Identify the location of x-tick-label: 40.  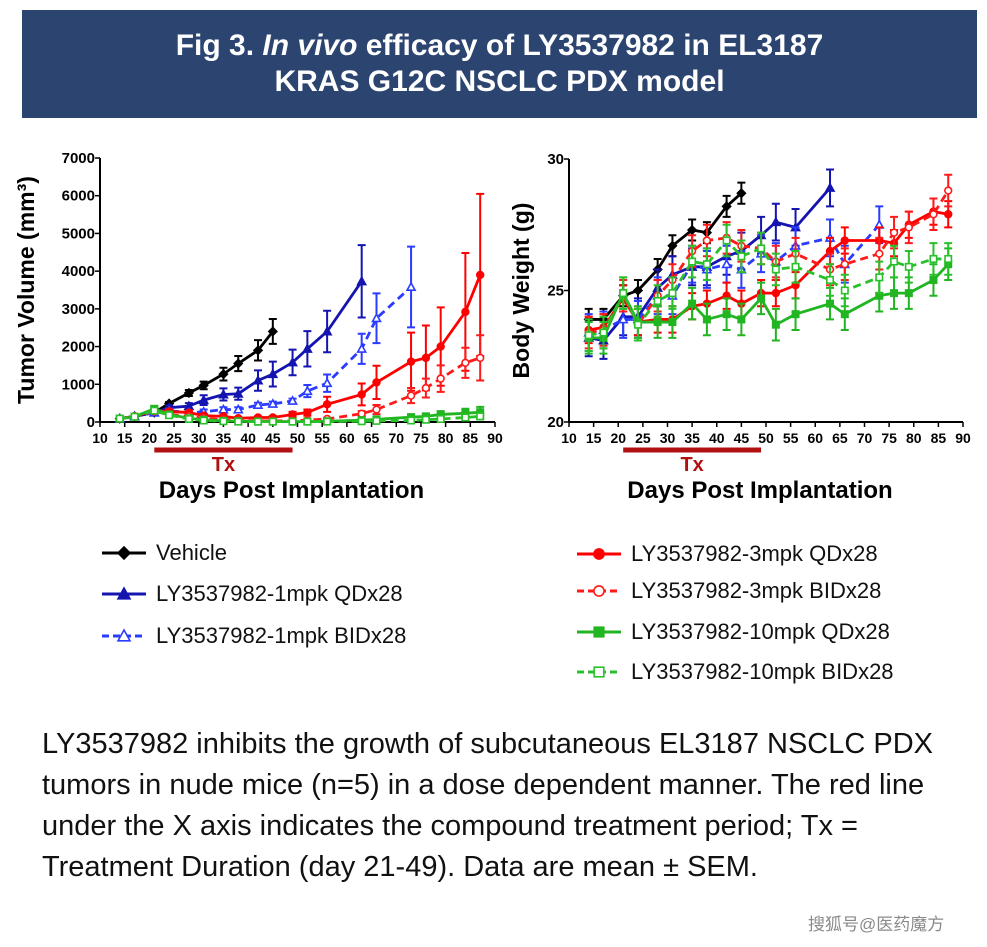
(248, 438).